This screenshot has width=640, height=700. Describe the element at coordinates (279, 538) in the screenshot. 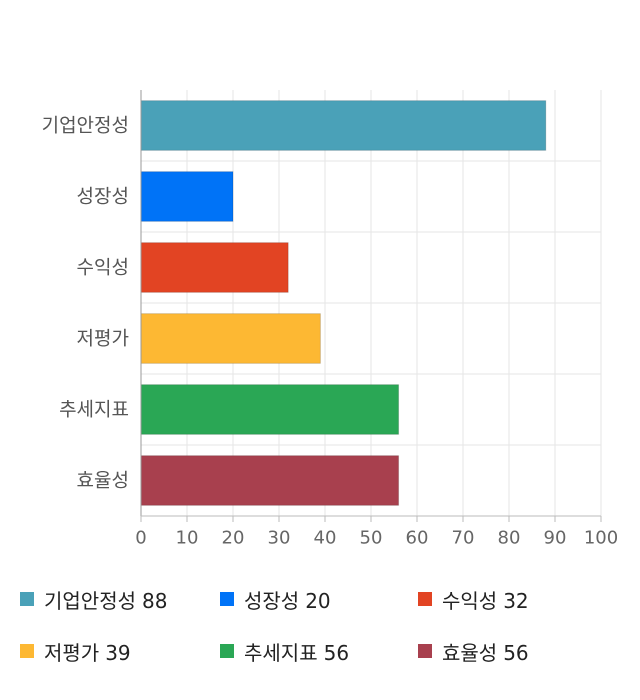

I see `x-tick-label: 30` at that location.